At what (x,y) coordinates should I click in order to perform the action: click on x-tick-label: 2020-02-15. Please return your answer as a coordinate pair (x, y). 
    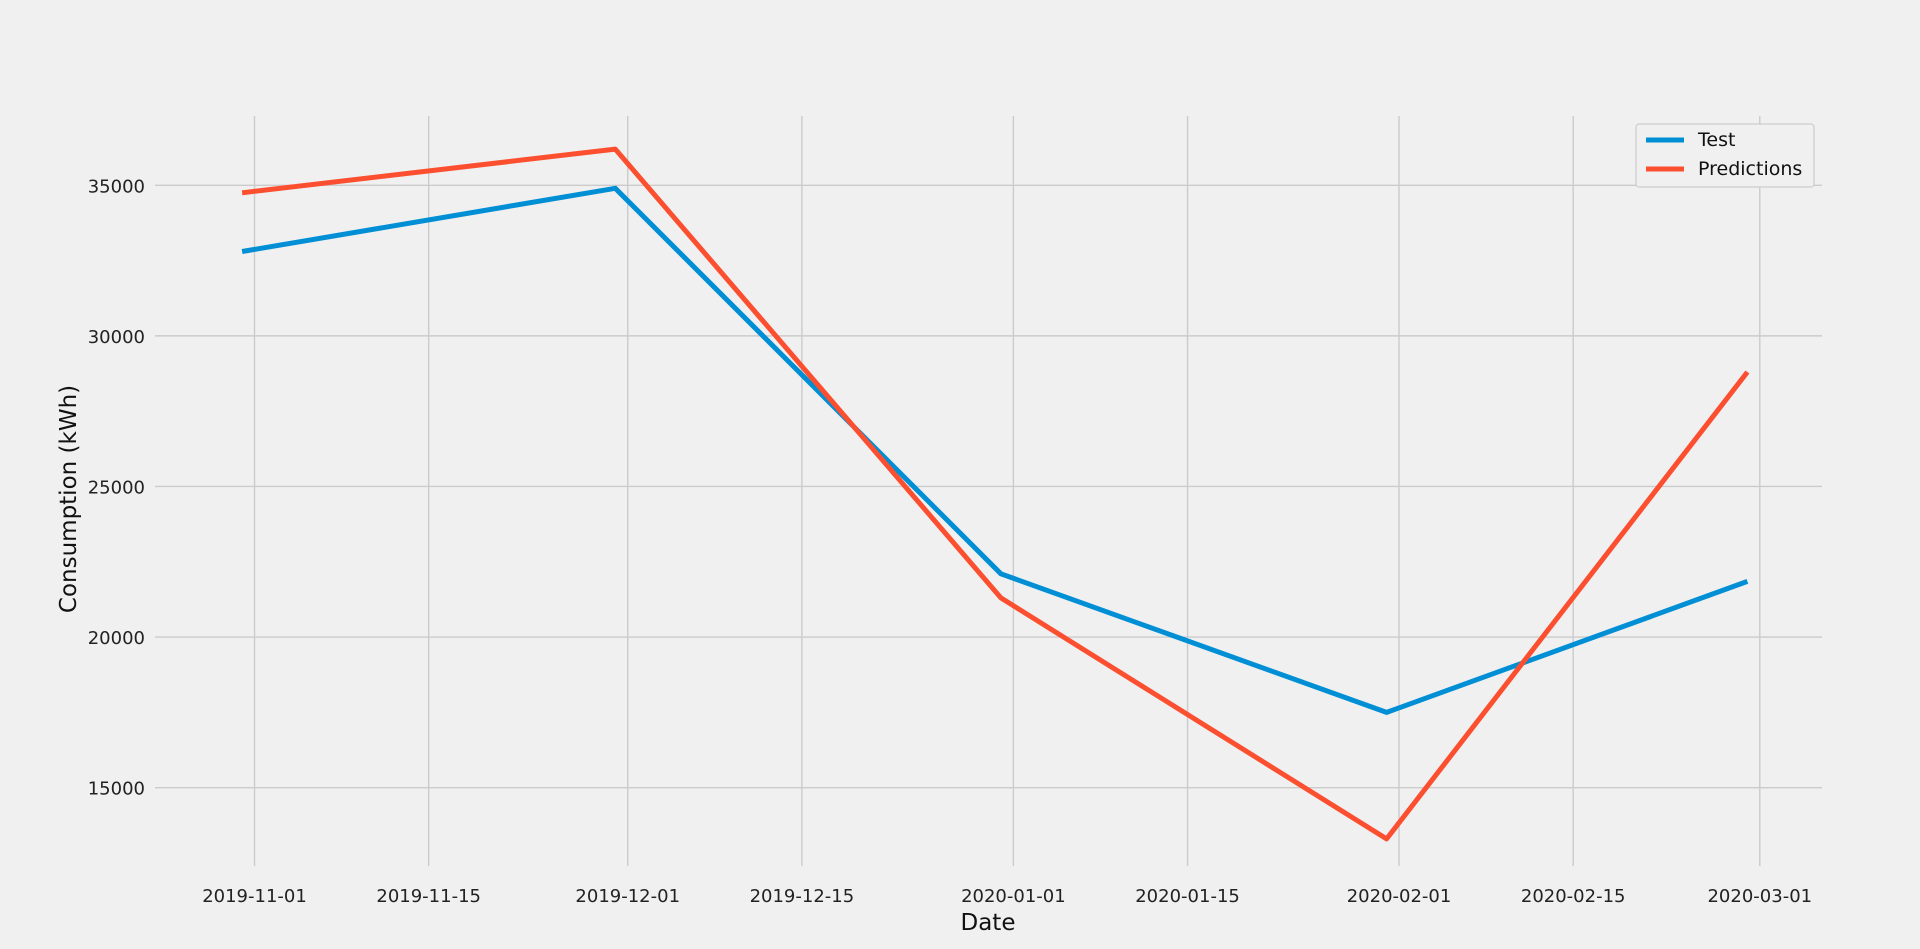
    Looking at the image, I should click on (1573, 896).